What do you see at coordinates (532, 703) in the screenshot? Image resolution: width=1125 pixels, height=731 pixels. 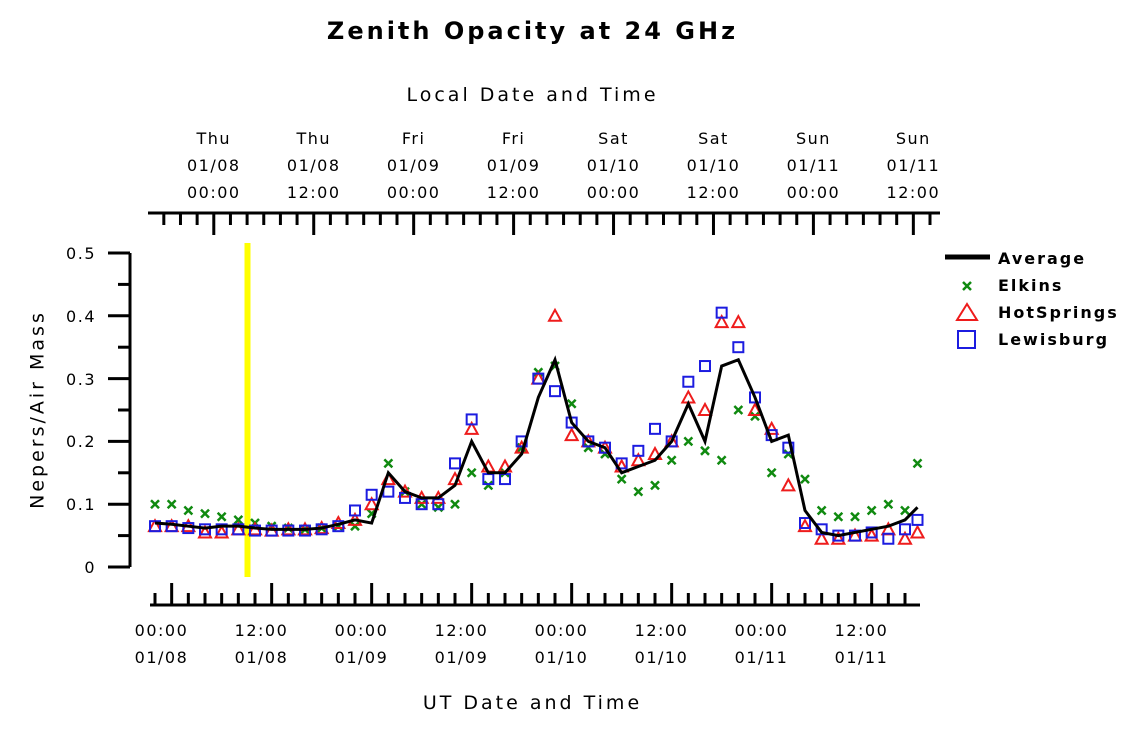 I see `x-axis-title: UT Date and Time` at bounding box center [532, 703].